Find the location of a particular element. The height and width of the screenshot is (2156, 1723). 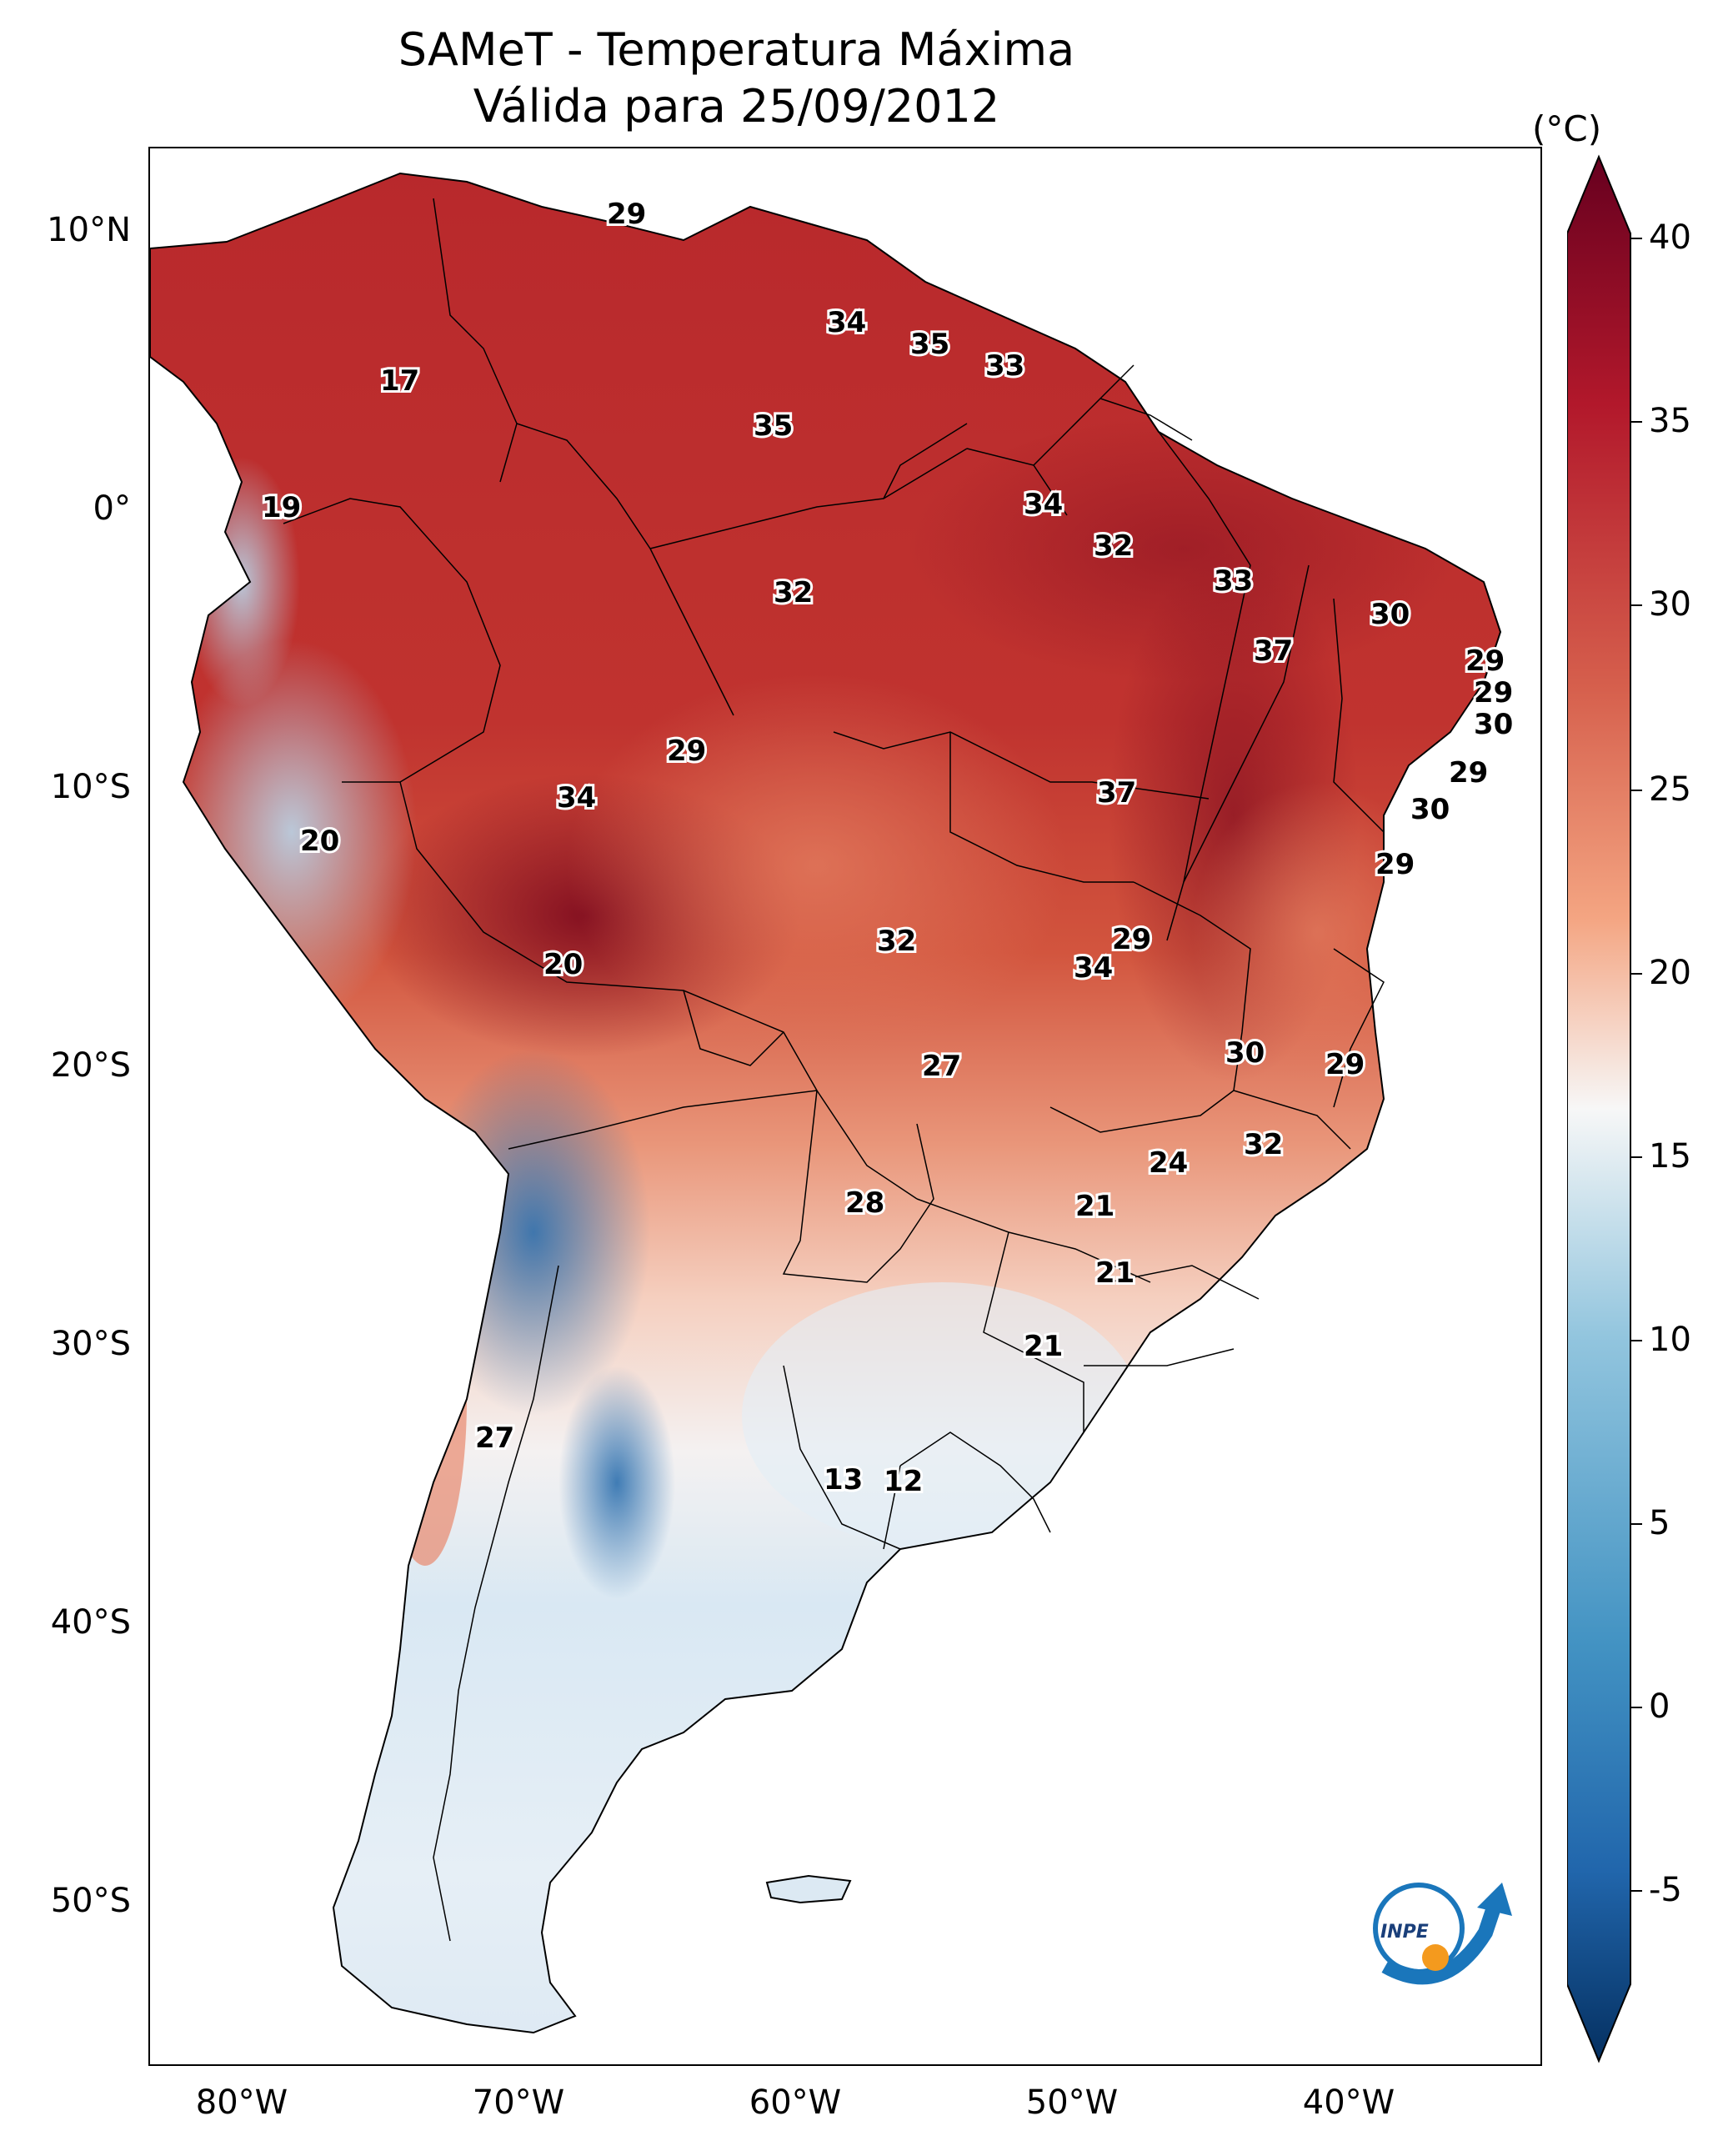

colorbar-tick: 5 is located at coordinates (1659, 1523).